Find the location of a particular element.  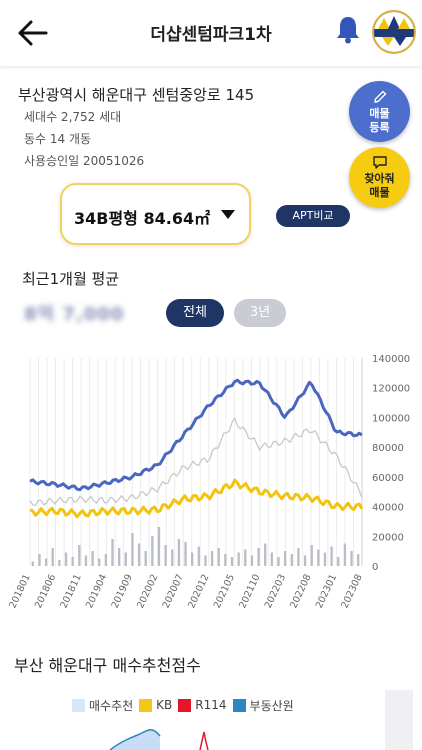

caret-down-icon is located at coordinates (228, 214).